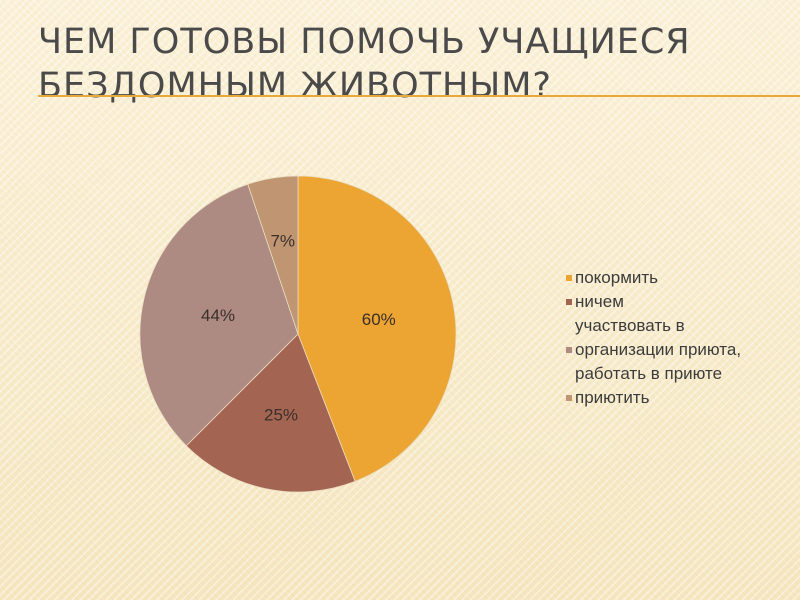 This screenshot has height=600, width=800. I want to click on legend-label: приютить, so click(612, 397).